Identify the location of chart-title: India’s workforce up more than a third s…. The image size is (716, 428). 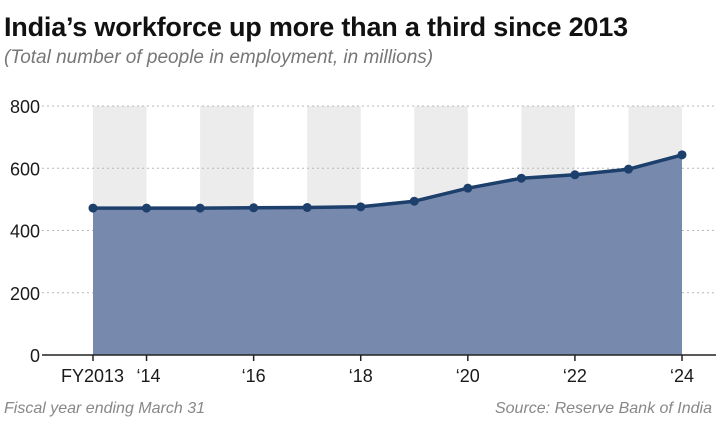
(316, 27).